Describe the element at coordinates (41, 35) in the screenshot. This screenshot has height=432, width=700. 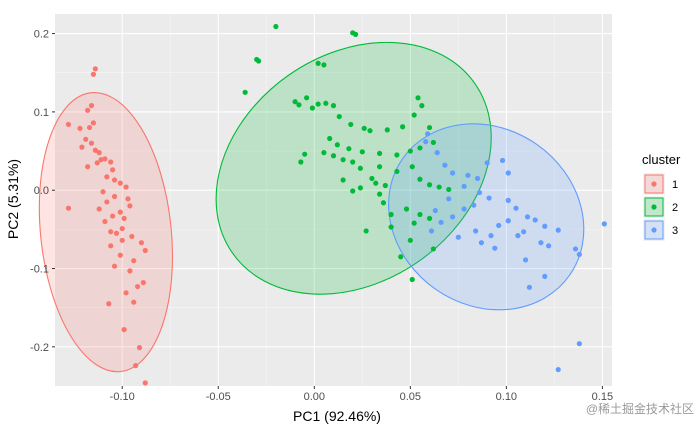
I see `y-tick-label: 0.2` at that location.